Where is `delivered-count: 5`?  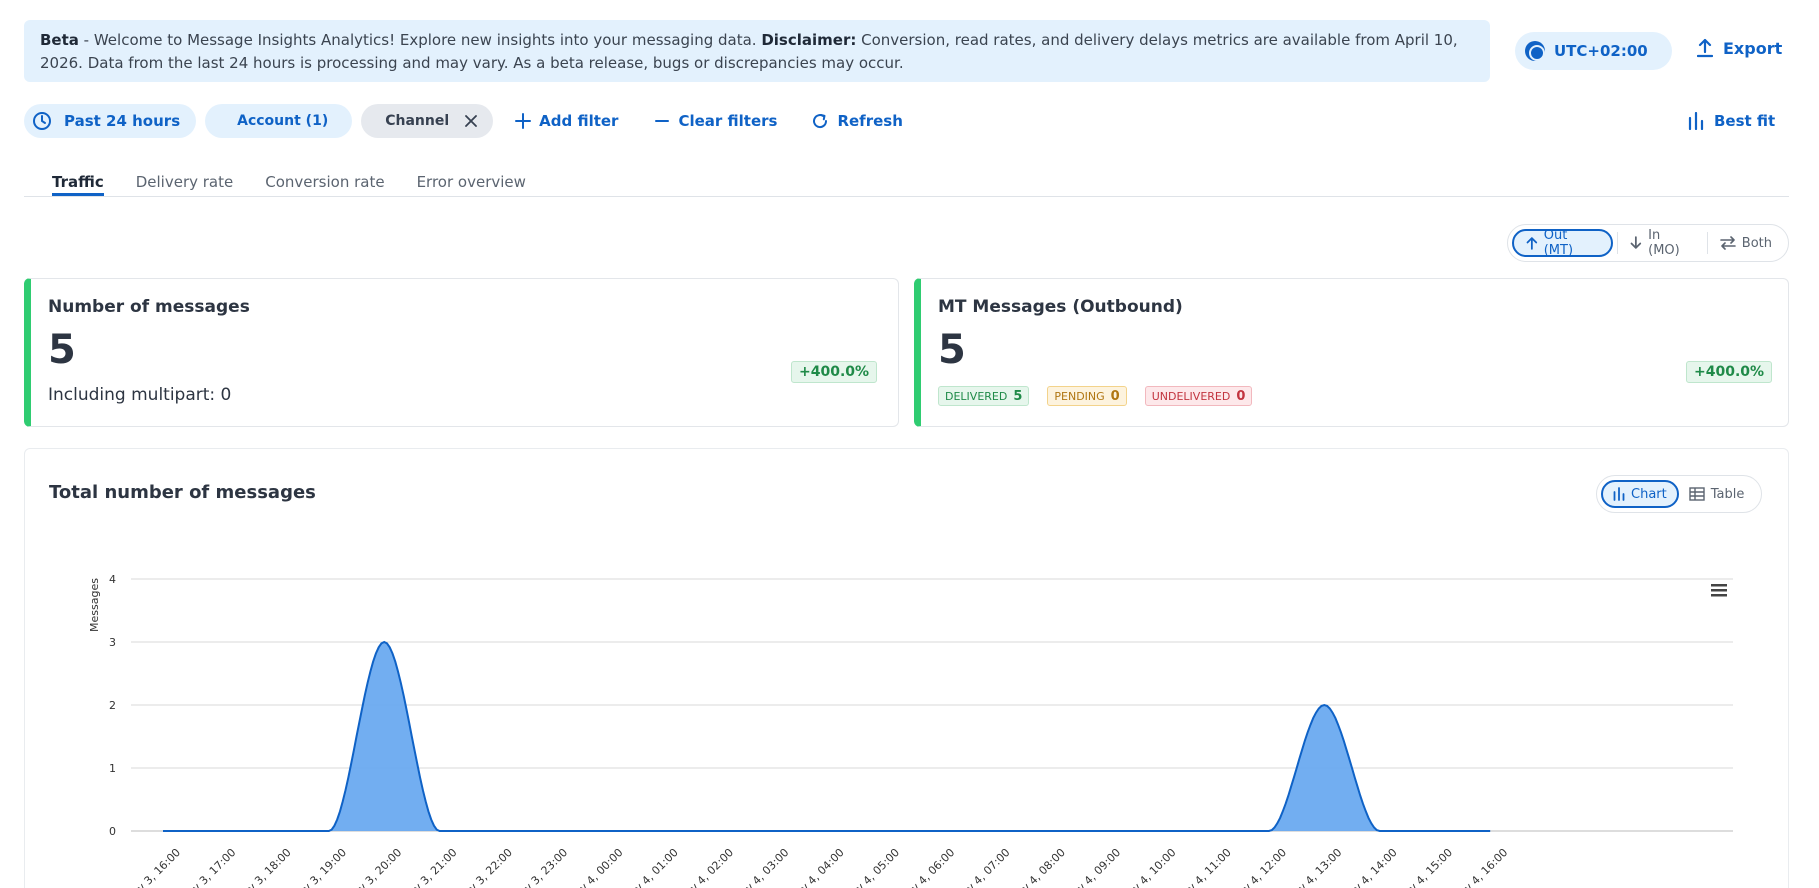
delivered-count: 5 is located at coordinates (1018, 396).